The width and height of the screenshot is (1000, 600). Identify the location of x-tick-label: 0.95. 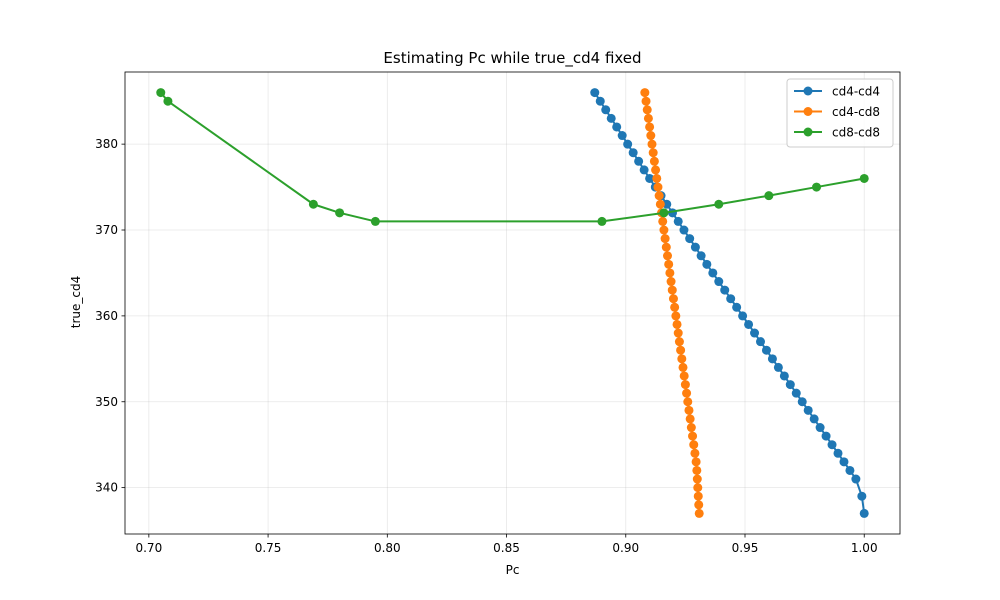
(745, 548).